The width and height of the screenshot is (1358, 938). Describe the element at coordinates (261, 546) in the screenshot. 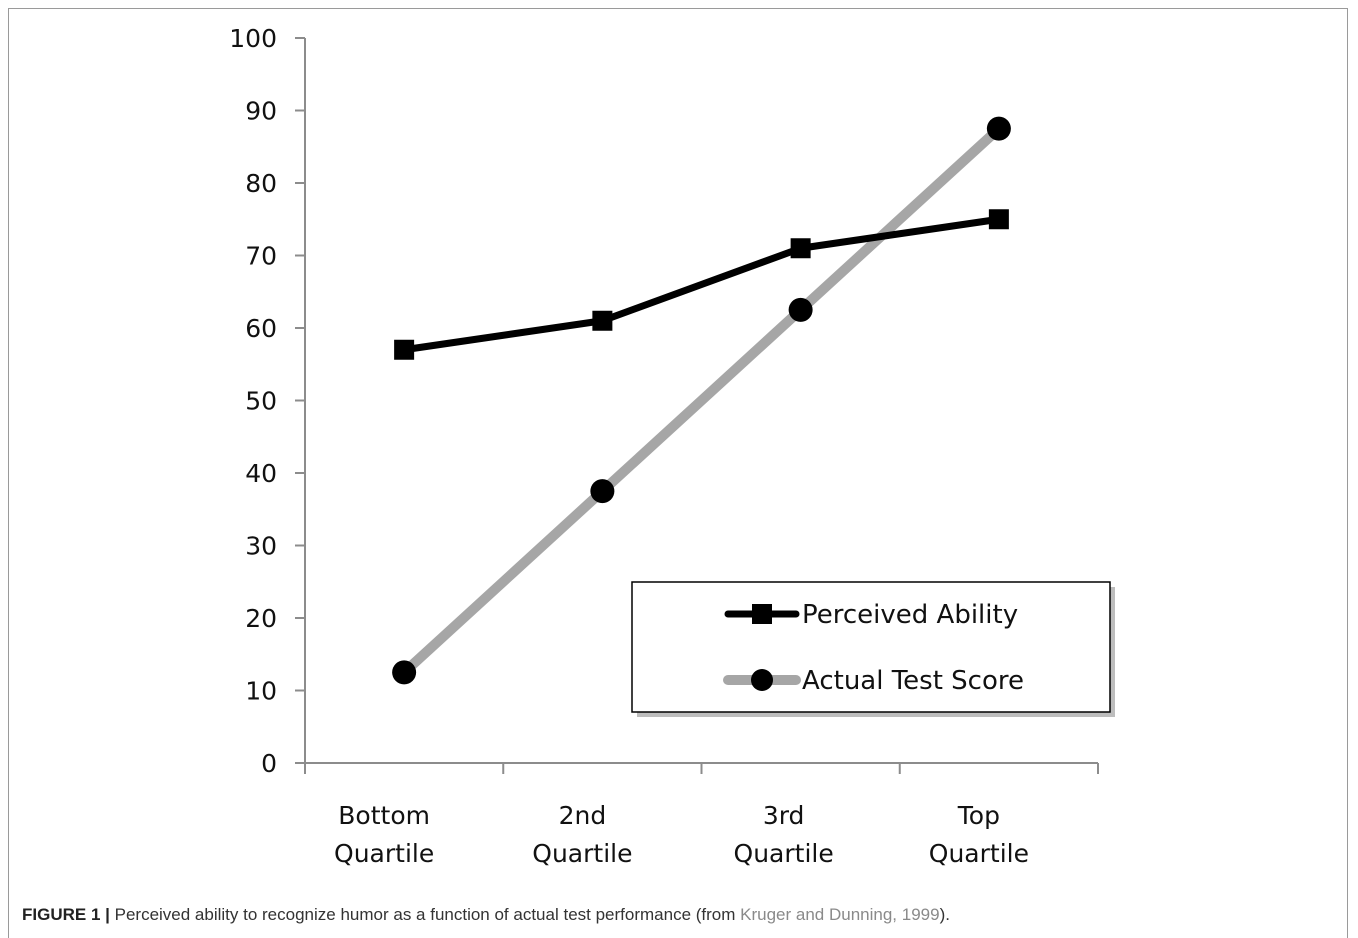

I see `y-tick-label: 30` at that location.